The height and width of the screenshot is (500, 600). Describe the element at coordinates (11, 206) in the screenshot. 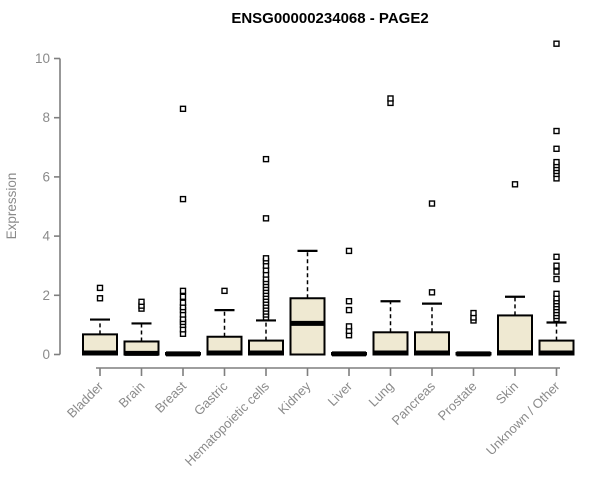

I see `y-axis-title: Expression` at that location.